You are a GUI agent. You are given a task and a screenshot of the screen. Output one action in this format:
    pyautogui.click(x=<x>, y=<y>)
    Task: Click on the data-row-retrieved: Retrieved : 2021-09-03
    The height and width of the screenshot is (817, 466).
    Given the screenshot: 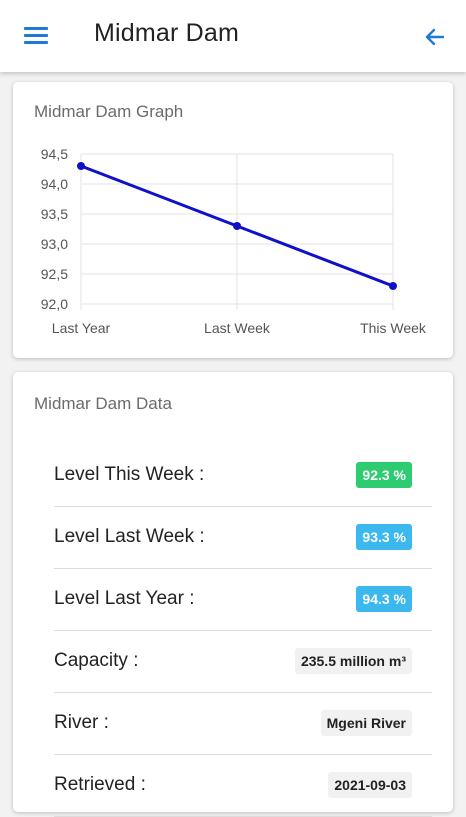 What is the action you would take?
    pyautogui.click(x=243, y=785)
    